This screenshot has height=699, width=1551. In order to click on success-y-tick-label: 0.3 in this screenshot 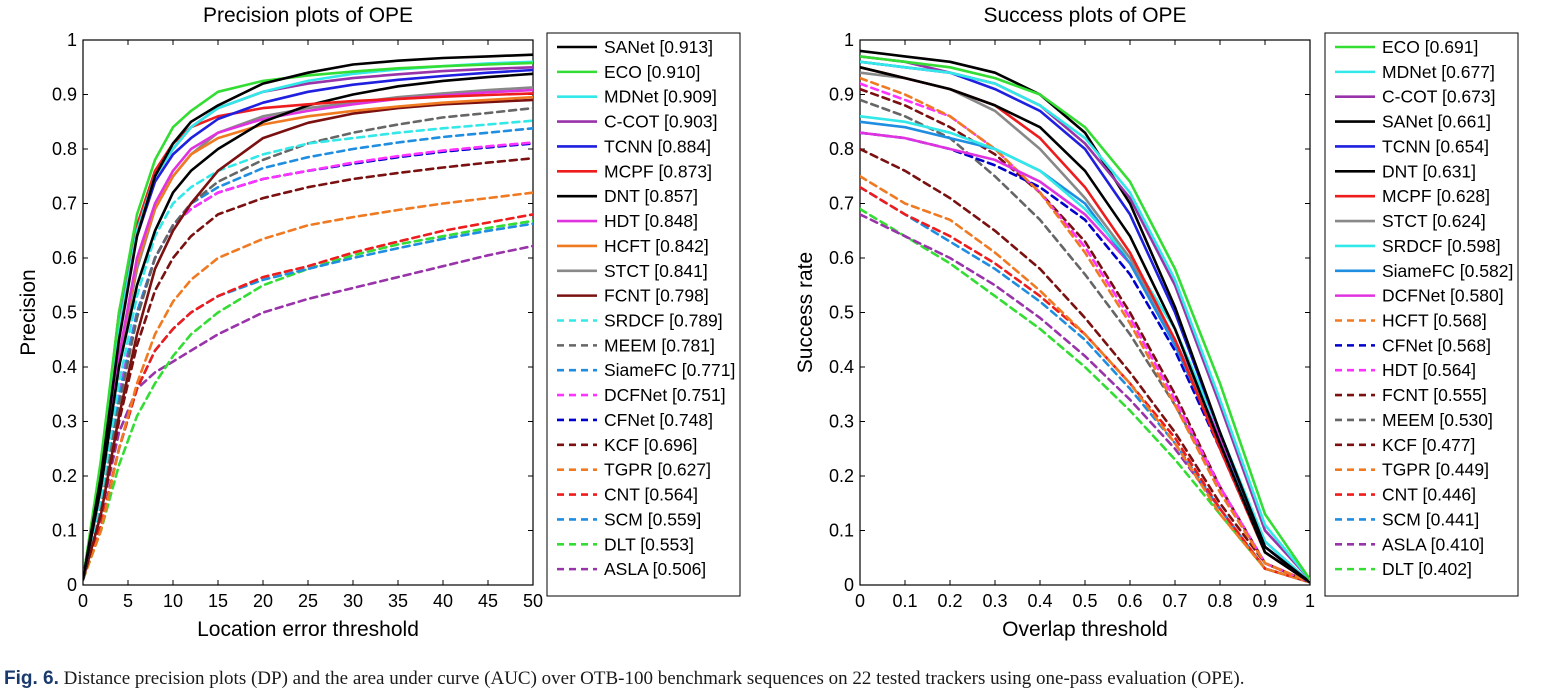, I will do `click(841, 422)`.